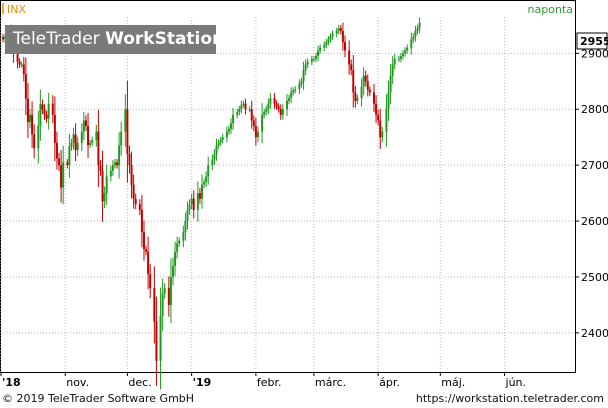  I want to click on brand-watermark: TeleTrader WorkStation, so click(114, 39).